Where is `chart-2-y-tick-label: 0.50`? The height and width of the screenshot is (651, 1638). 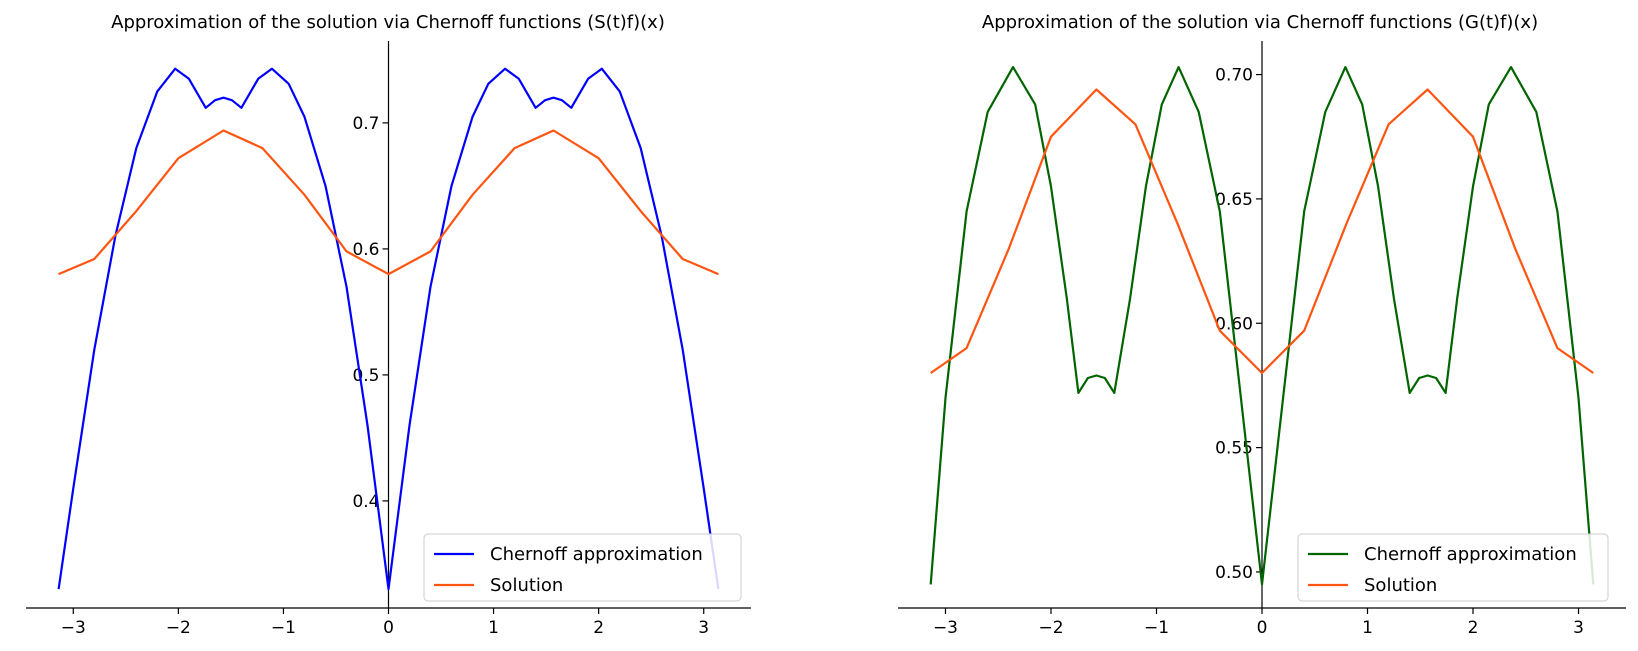 chart-2-y-tick-label: 0.50 is located at coordinates (1234, 573).